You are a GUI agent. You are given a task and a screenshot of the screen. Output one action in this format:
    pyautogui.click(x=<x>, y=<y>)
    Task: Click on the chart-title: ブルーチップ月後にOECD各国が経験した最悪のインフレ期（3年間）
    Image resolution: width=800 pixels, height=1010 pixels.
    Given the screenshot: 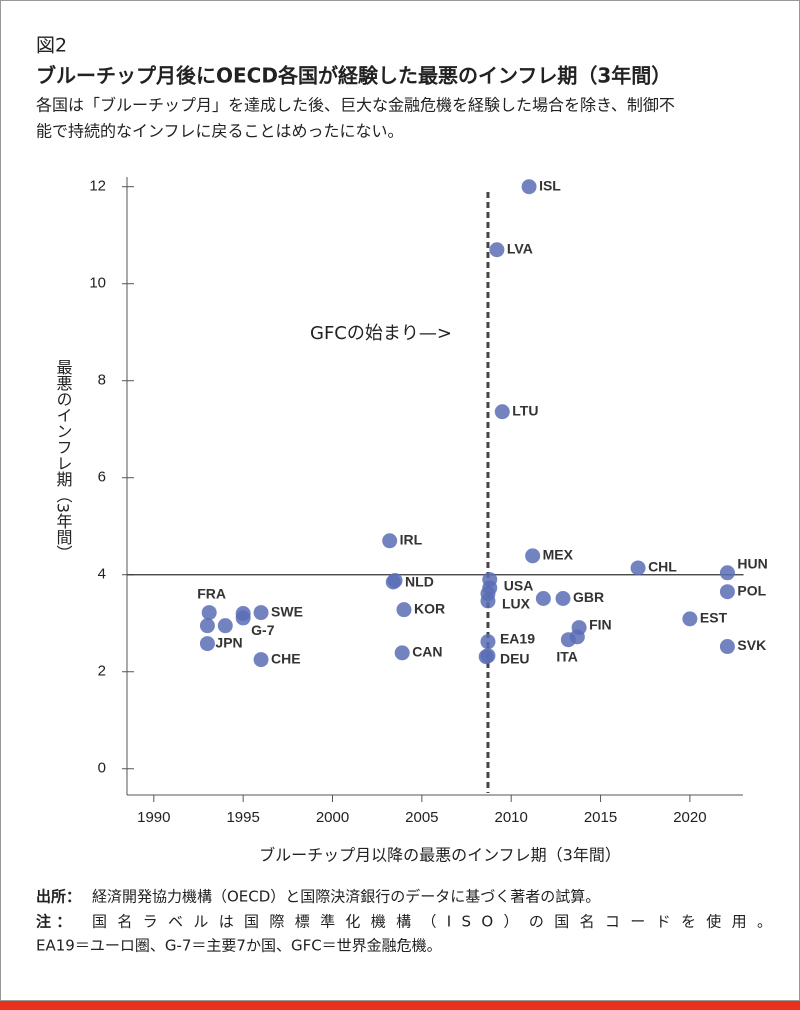 What is the action you would take?
    pyautogui.click(x=353, y=76)
    